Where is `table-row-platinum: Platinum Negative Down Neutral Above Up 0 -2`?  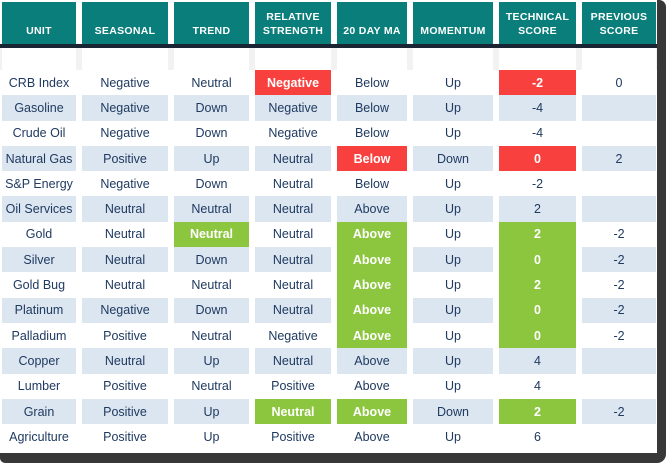 table-row-platinum: Platinum Negative Down Neutral Above Up 0 -2 is located at coordinates (329, 310).